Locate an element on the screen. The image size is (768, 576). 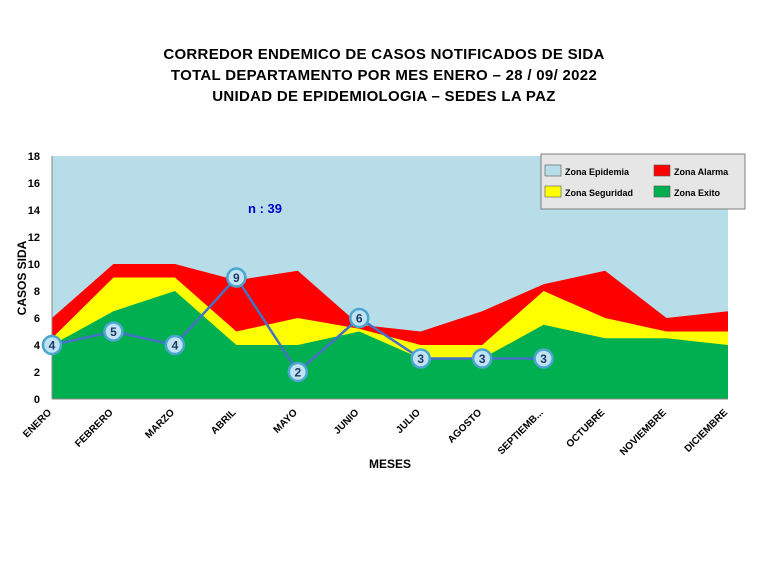
y-tick-label: 4 is located at coordinates (37, 346).